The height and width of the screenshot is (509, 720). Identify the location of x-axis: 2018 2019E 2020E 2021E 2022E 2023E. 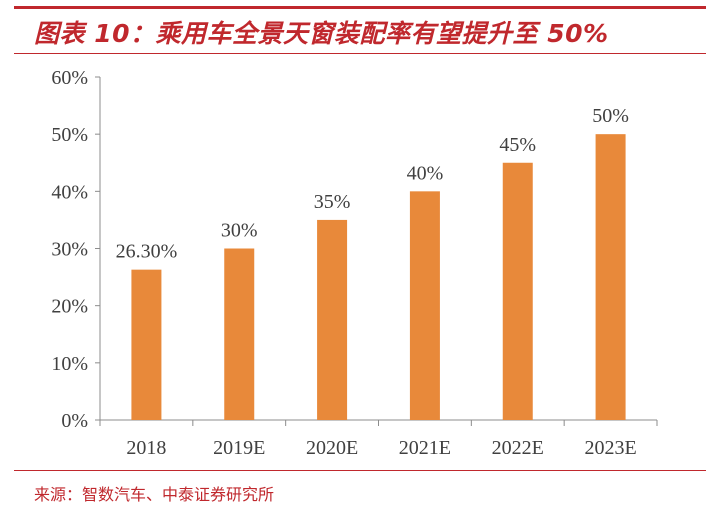
(378, 439).